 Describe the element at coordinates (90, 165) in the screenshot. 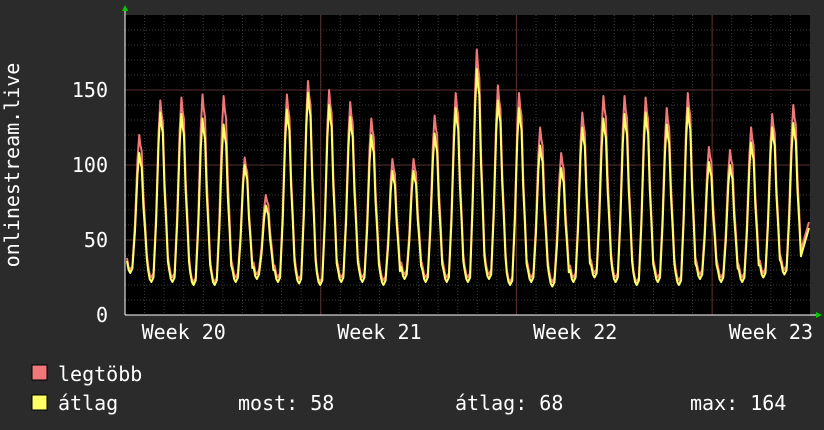

I see `y-tick-label: 100` at that location.